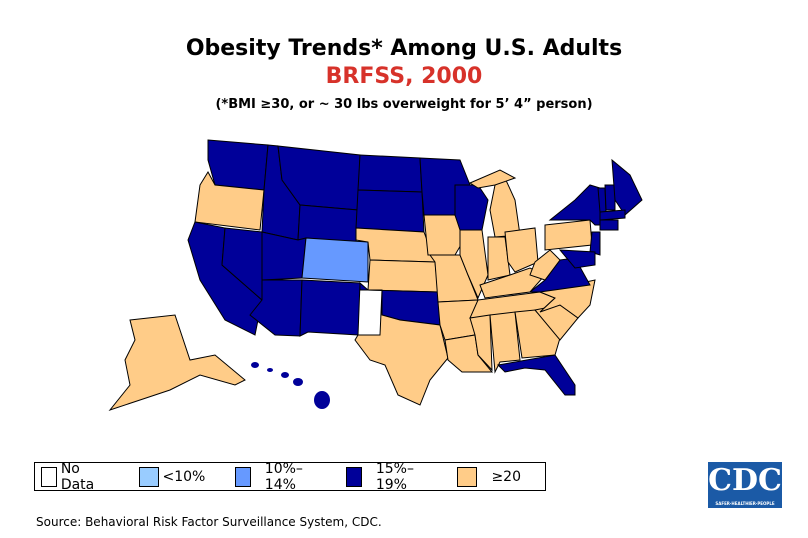 This screenshot has width=808, height=538. I want to click on state-wa, so click(238, 165).